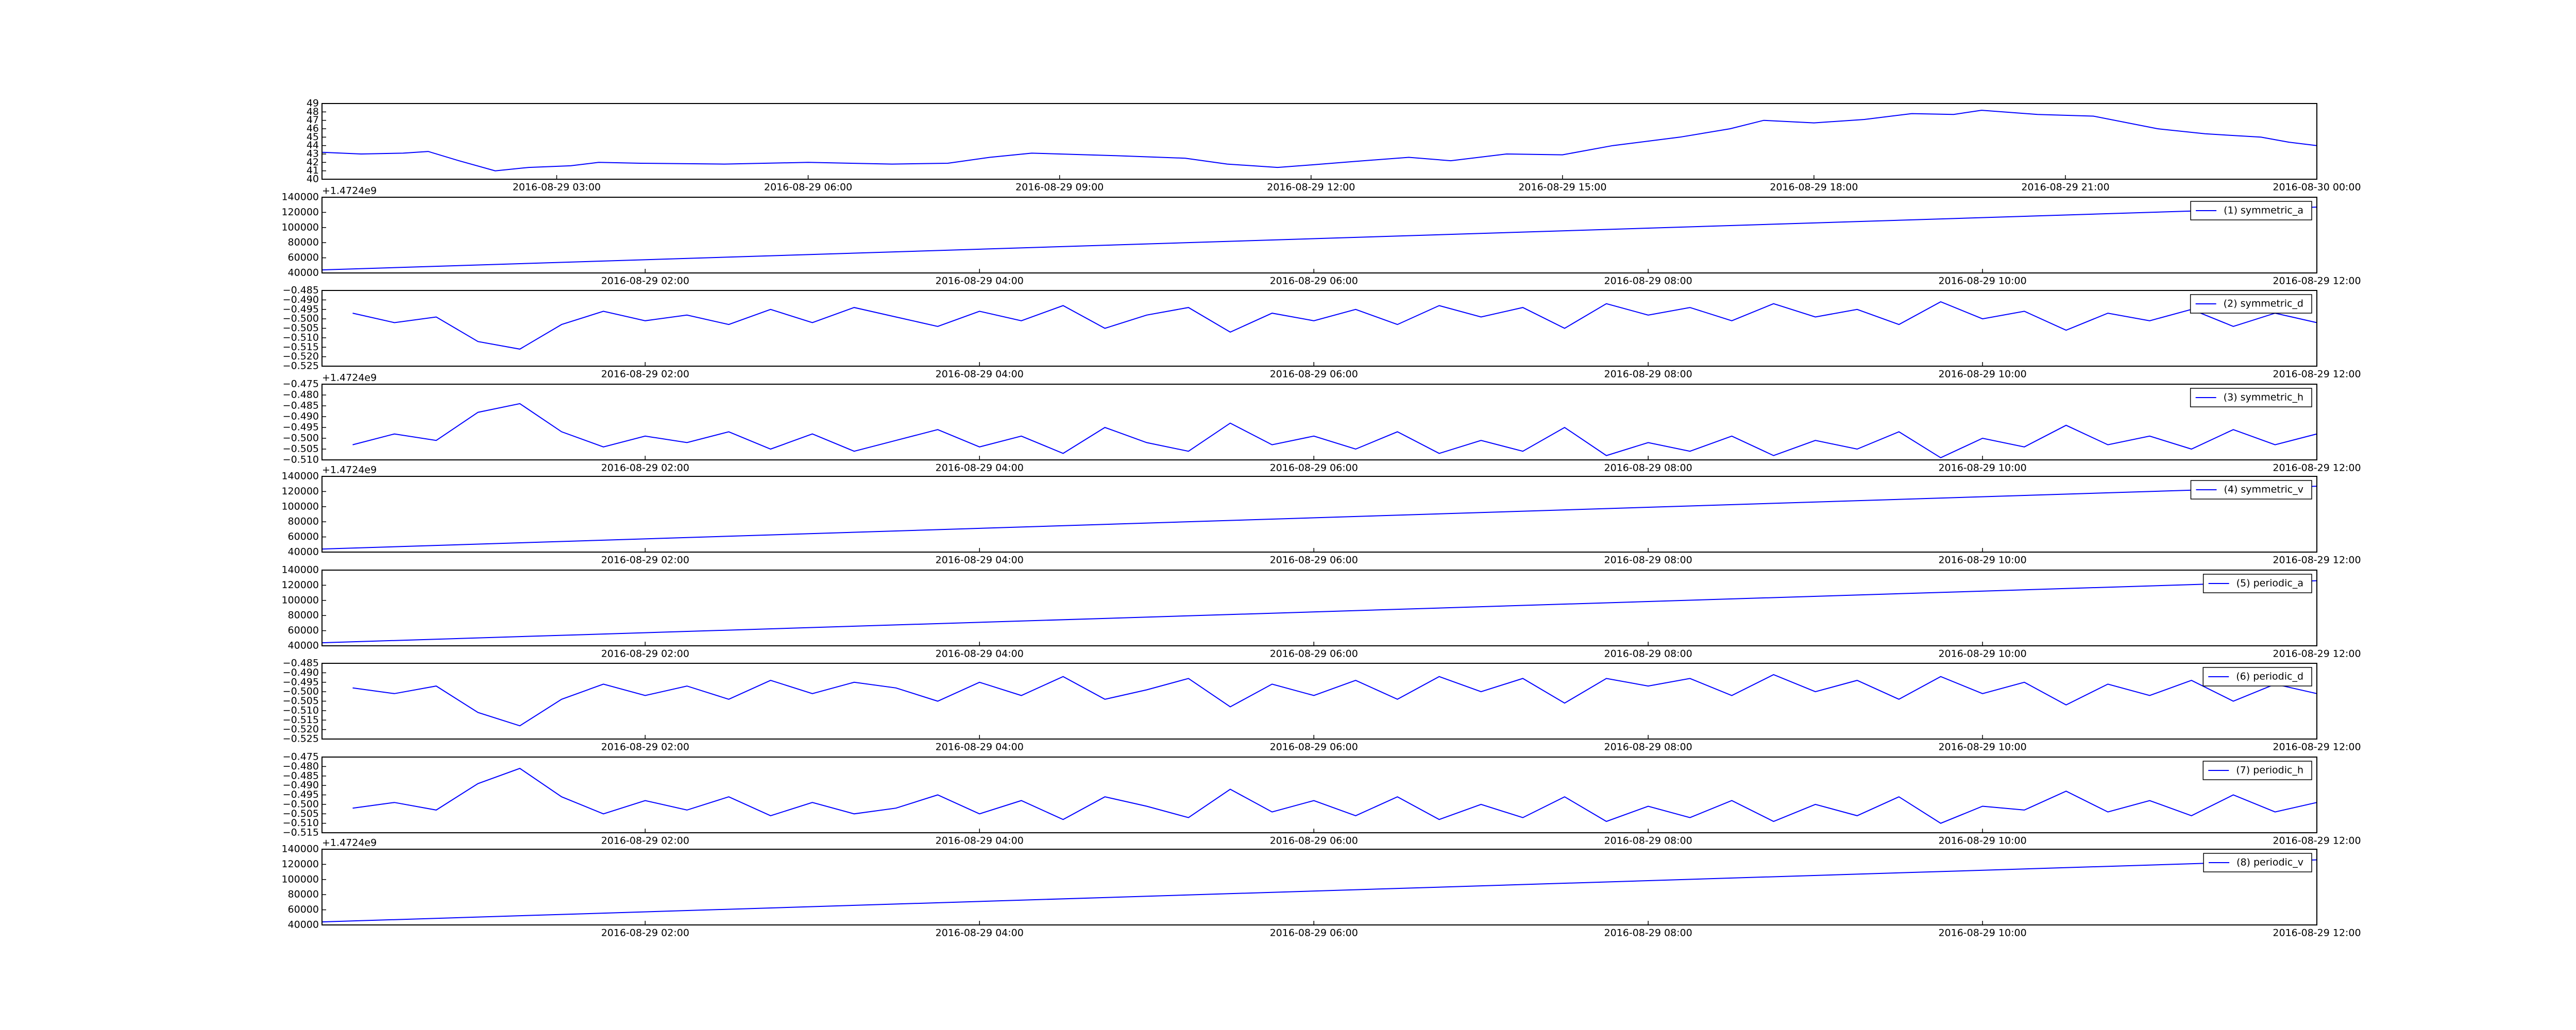 The height and width of the screenshot is (1030, 2576). I want to click on legend: (1) symmetric_a, so click(2251, 210).